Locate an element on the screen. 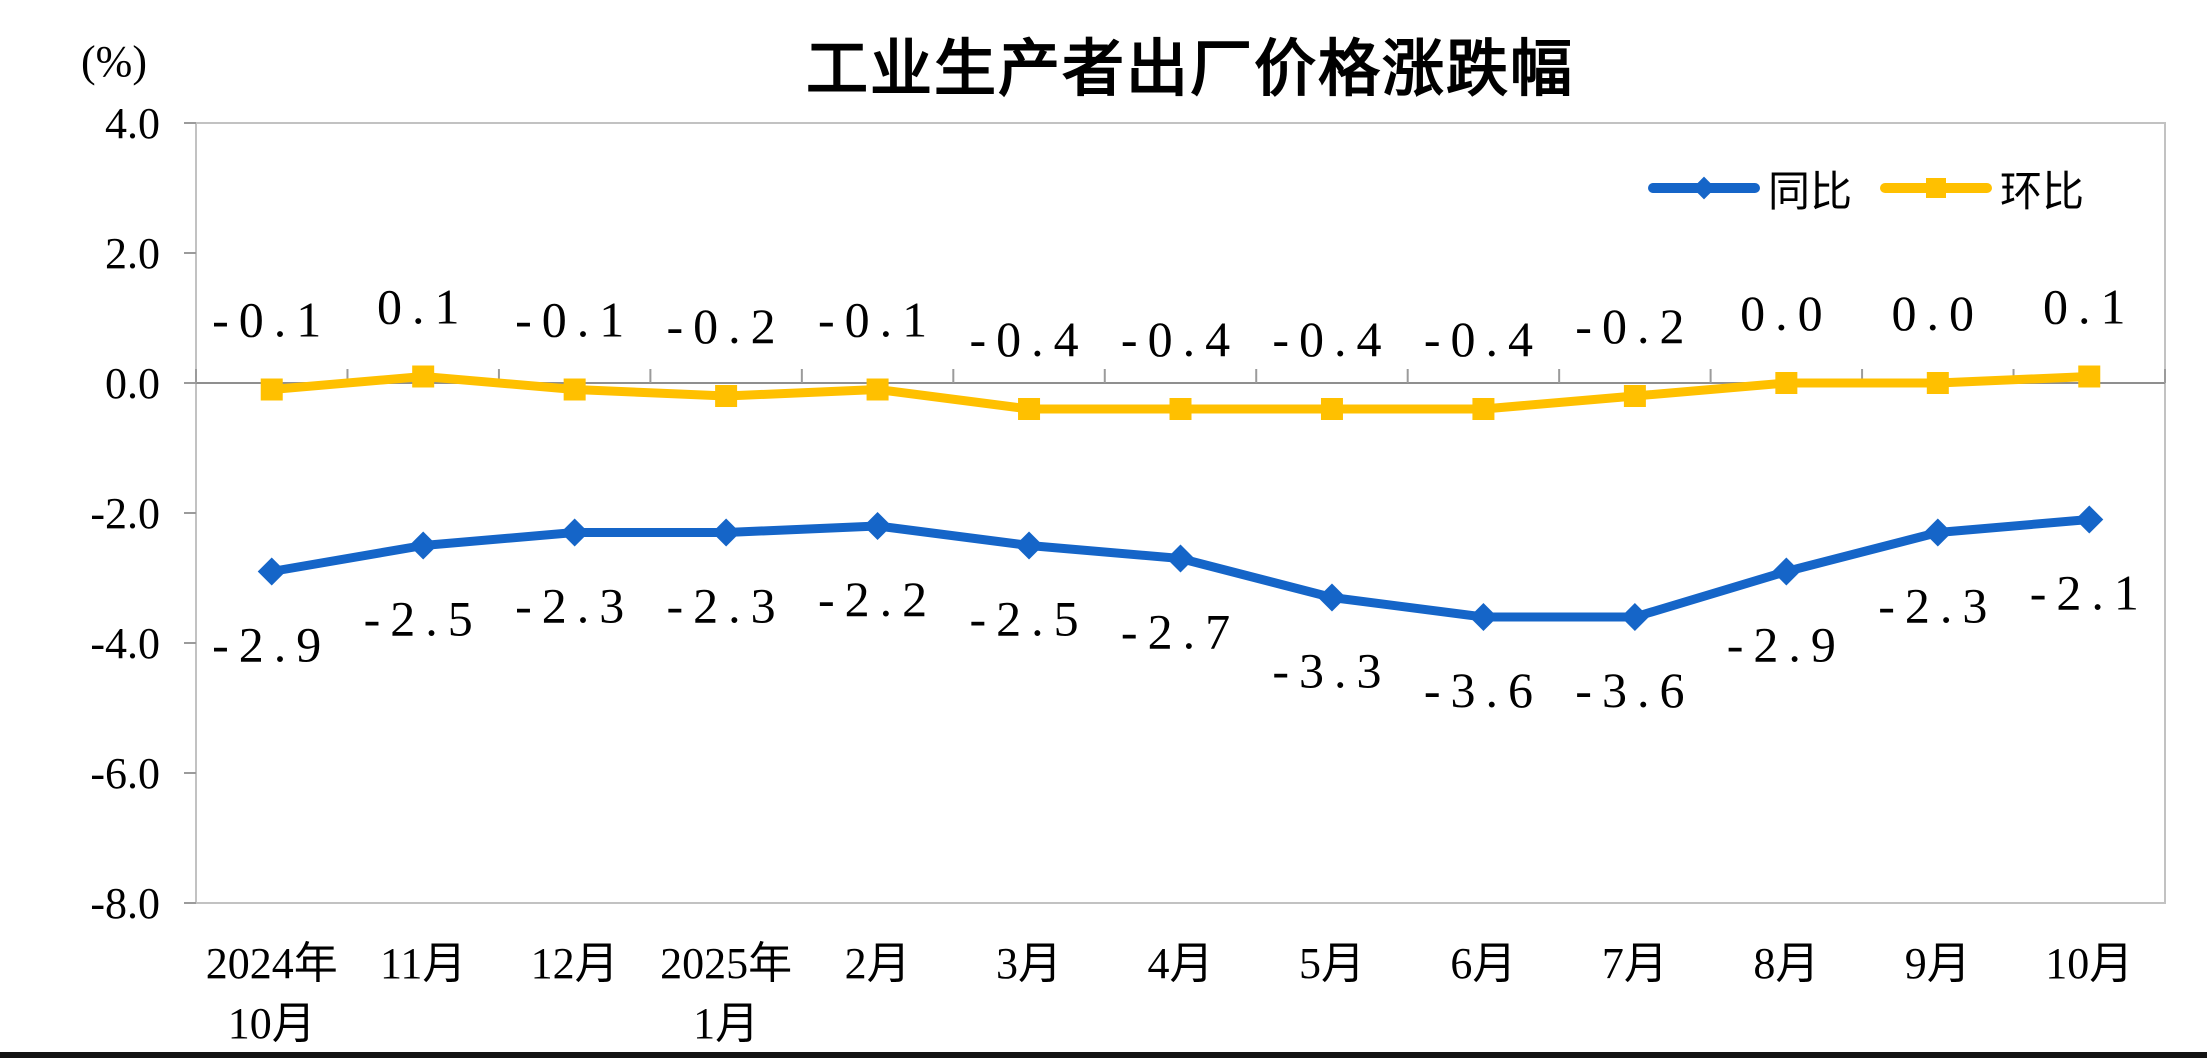 This screenshot has height=1058, width=2207. yoy-line-swatch is located at coordinates (1704, 188).